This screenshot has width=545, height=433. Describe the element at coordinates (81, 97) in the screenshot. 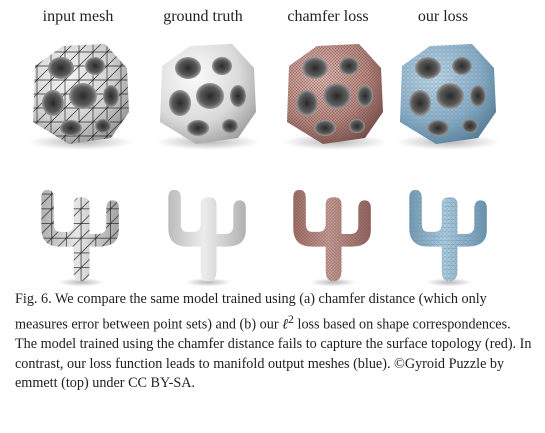

I see `panel-input-mesh-cube` at that location.